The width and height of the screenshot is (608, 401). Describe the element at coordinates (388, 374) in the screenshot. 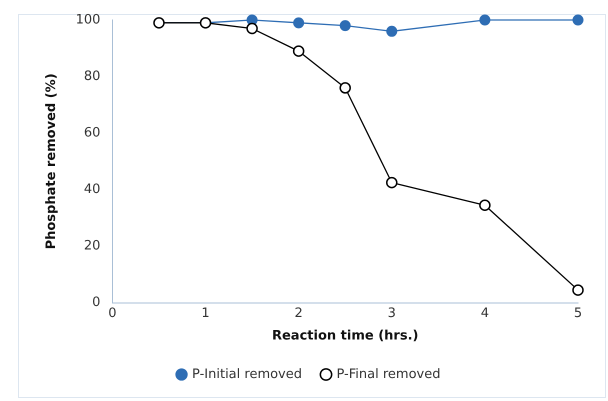

I see `legend-label: P-Final removed` at that location.